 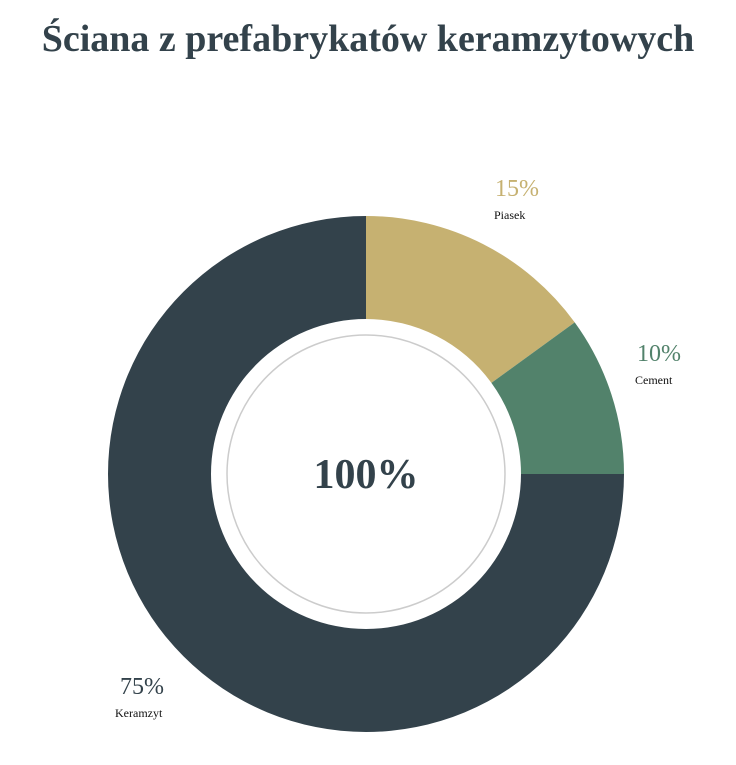 I want to click on slice-percent-label-cement: 10%, so click(x=659, y=354).